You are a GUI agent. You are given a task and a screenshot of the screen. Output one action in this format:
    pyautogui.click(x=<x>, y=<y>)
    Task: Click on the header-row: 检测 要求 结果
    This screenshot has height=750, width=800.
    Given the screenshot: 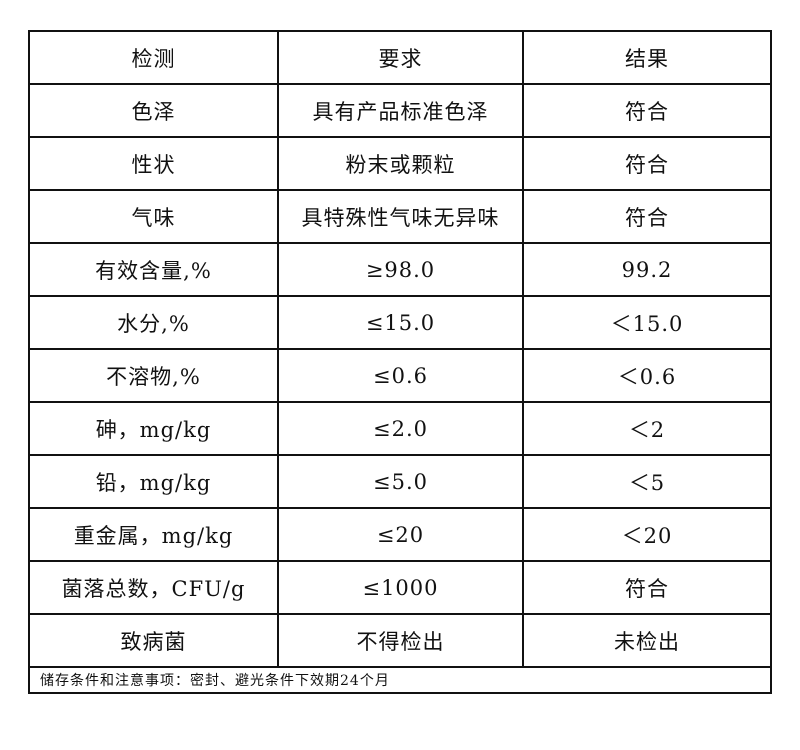 What is the action you would take?
    pyautogui.click(x=400, y=57)
    